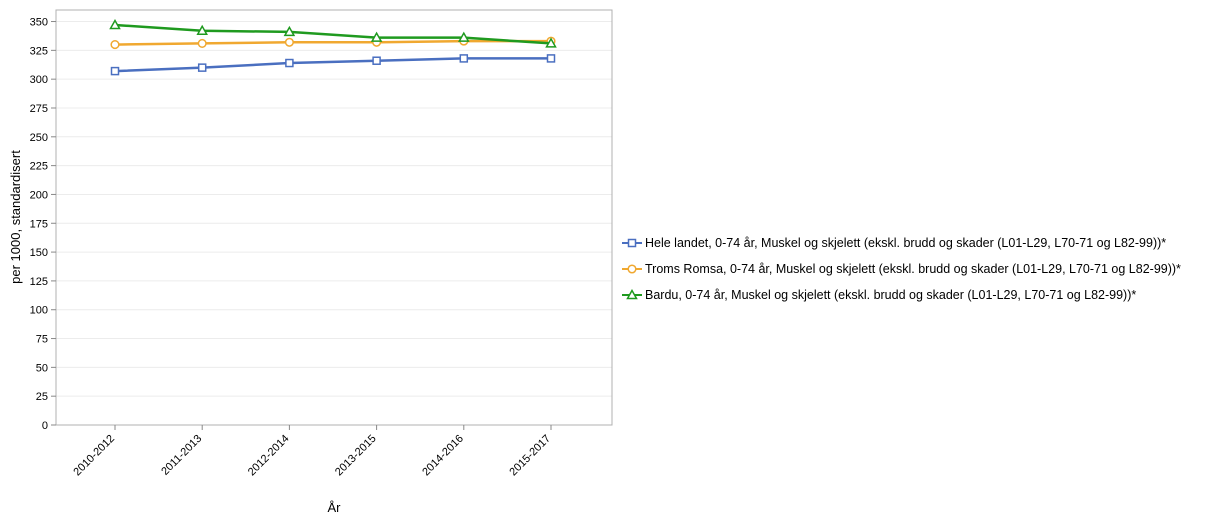 The image size is (1207, 515). I want to click on x-tick-label: 2012-2014, so click(269, 456).